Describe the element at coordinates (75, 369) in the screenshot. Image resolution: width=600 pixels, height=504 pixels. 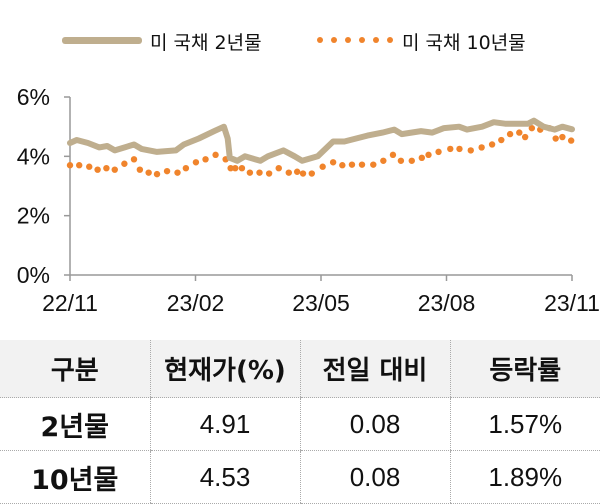
I see `col-header: 구분` at that location.